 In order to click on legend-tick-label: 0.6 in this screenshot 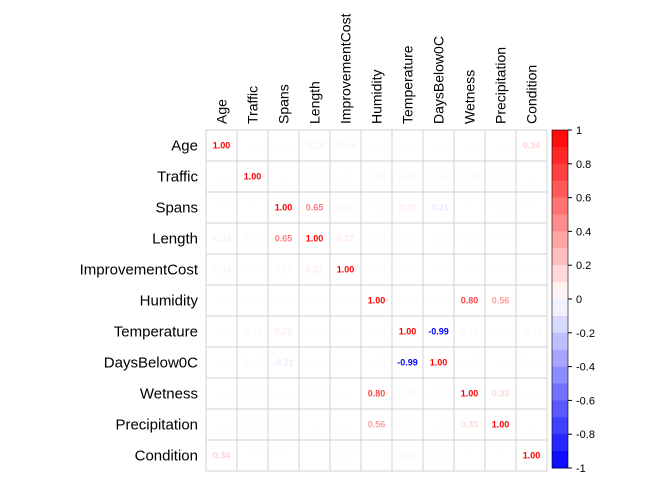, I will do `click(583, 199)`.